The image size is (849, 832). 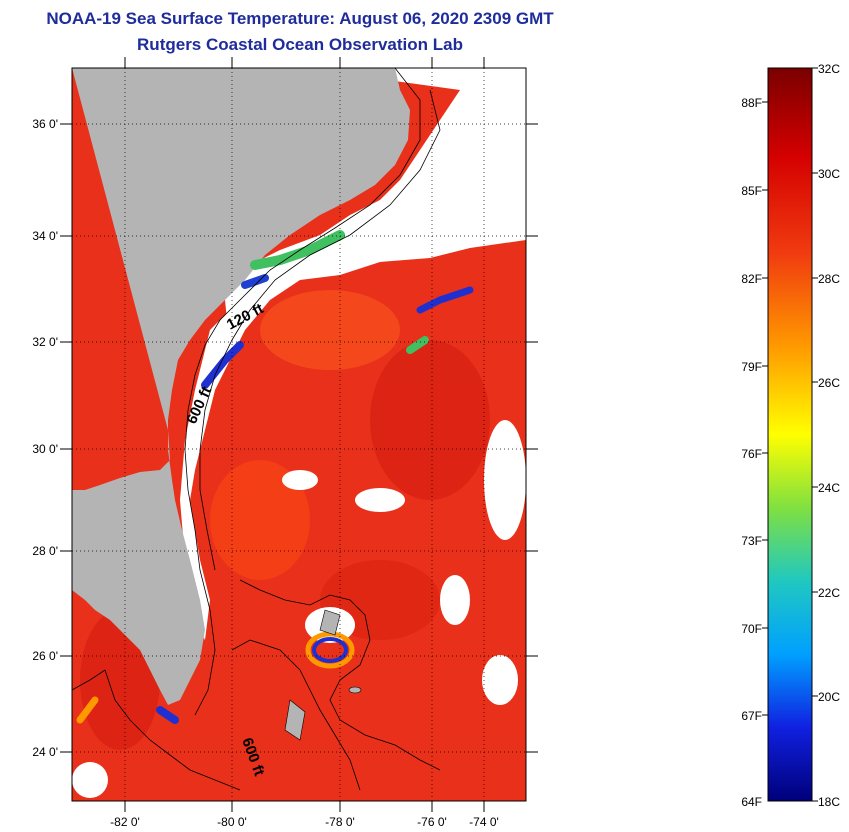 What do you see at coordinates (751, 191) in the screenshot?
I see `colorbar-label-85f: 85F` at bounding box center [751, 191].